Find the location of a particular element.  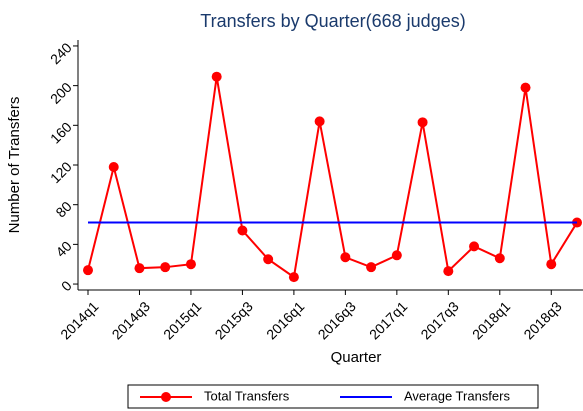

x-tick-label: 2018q1 is located at coordinates (491, 320).